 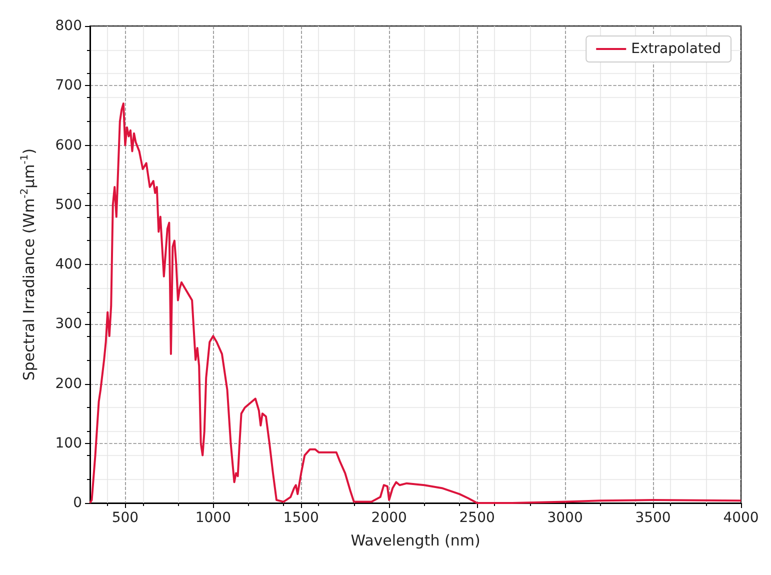 What do you see at coordinates (68, 145) in the screenshot?
I see `y-tick-label: 600` at bounding box center [68, 145].